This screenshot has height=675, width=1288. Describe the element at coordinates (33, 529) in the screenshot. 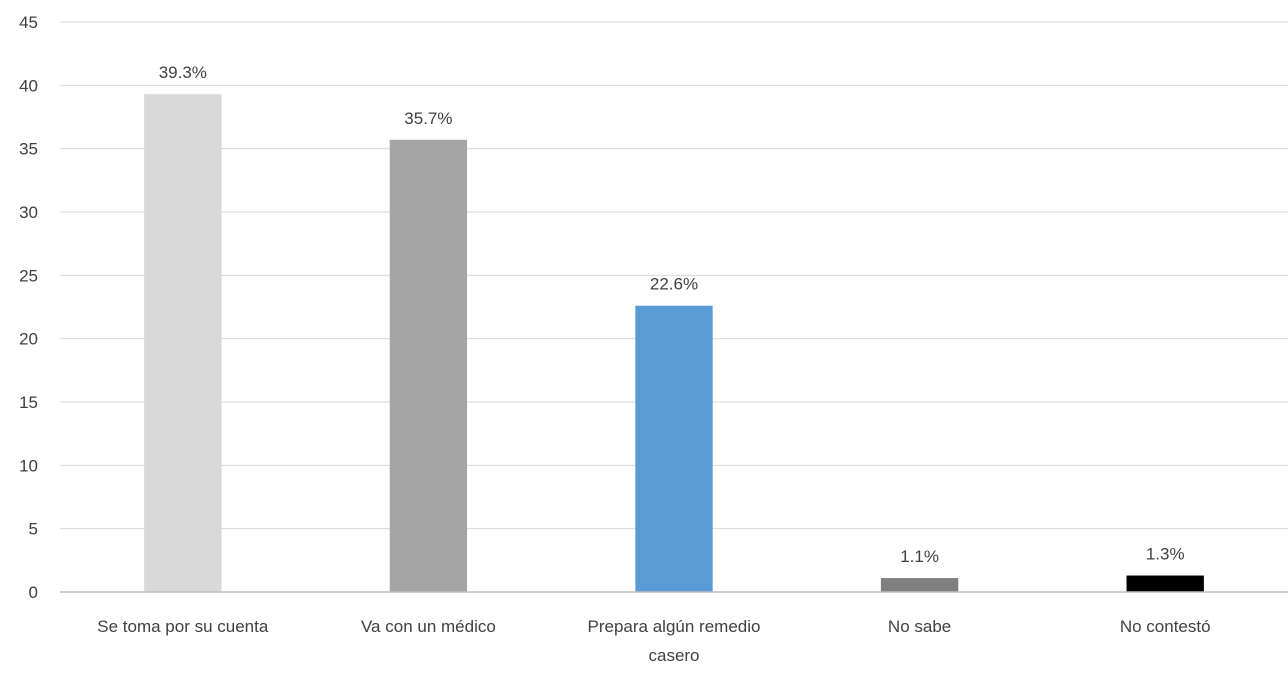

I see `y-tick-label: 5` at that location.